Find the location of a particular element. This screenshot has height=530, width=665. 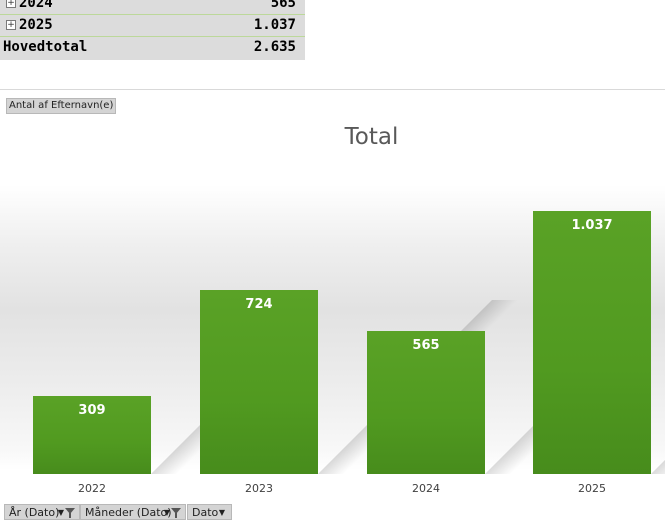

value-field-button: Antal af Efternavn(e) is located at coordinates (61, 106).